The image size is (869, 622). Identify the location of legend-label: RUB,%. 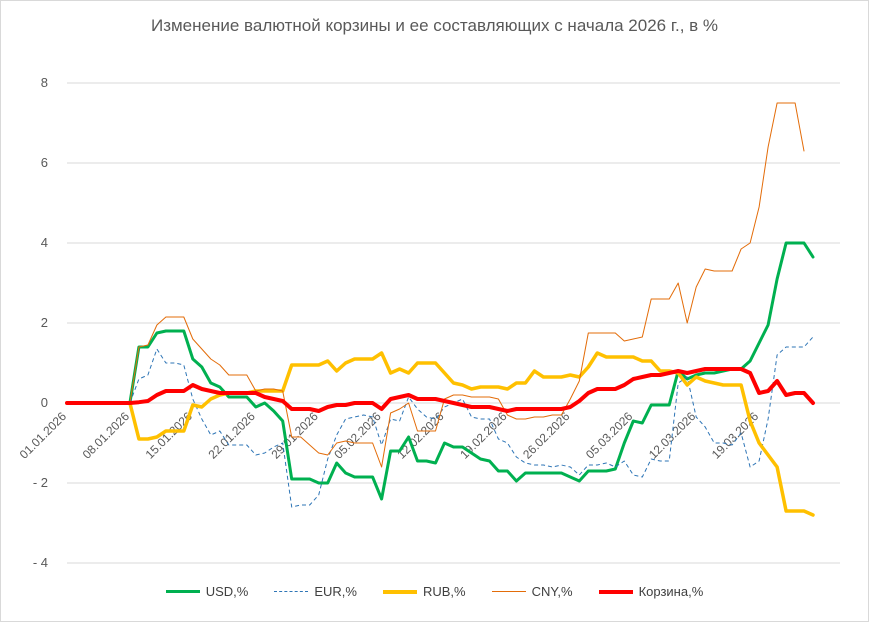
(444, 591).